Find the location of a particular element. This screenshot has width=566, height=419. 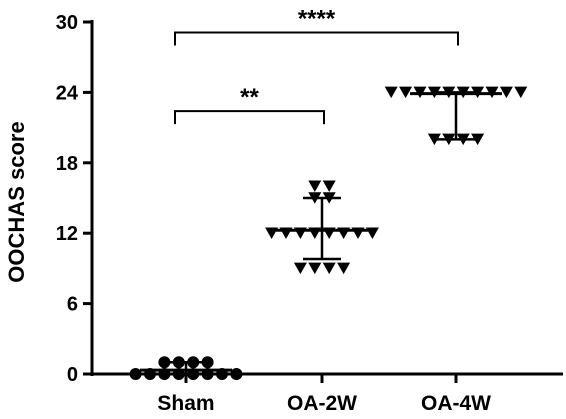

x-tick-label: OA-4W is located at coordinates (456, 403).